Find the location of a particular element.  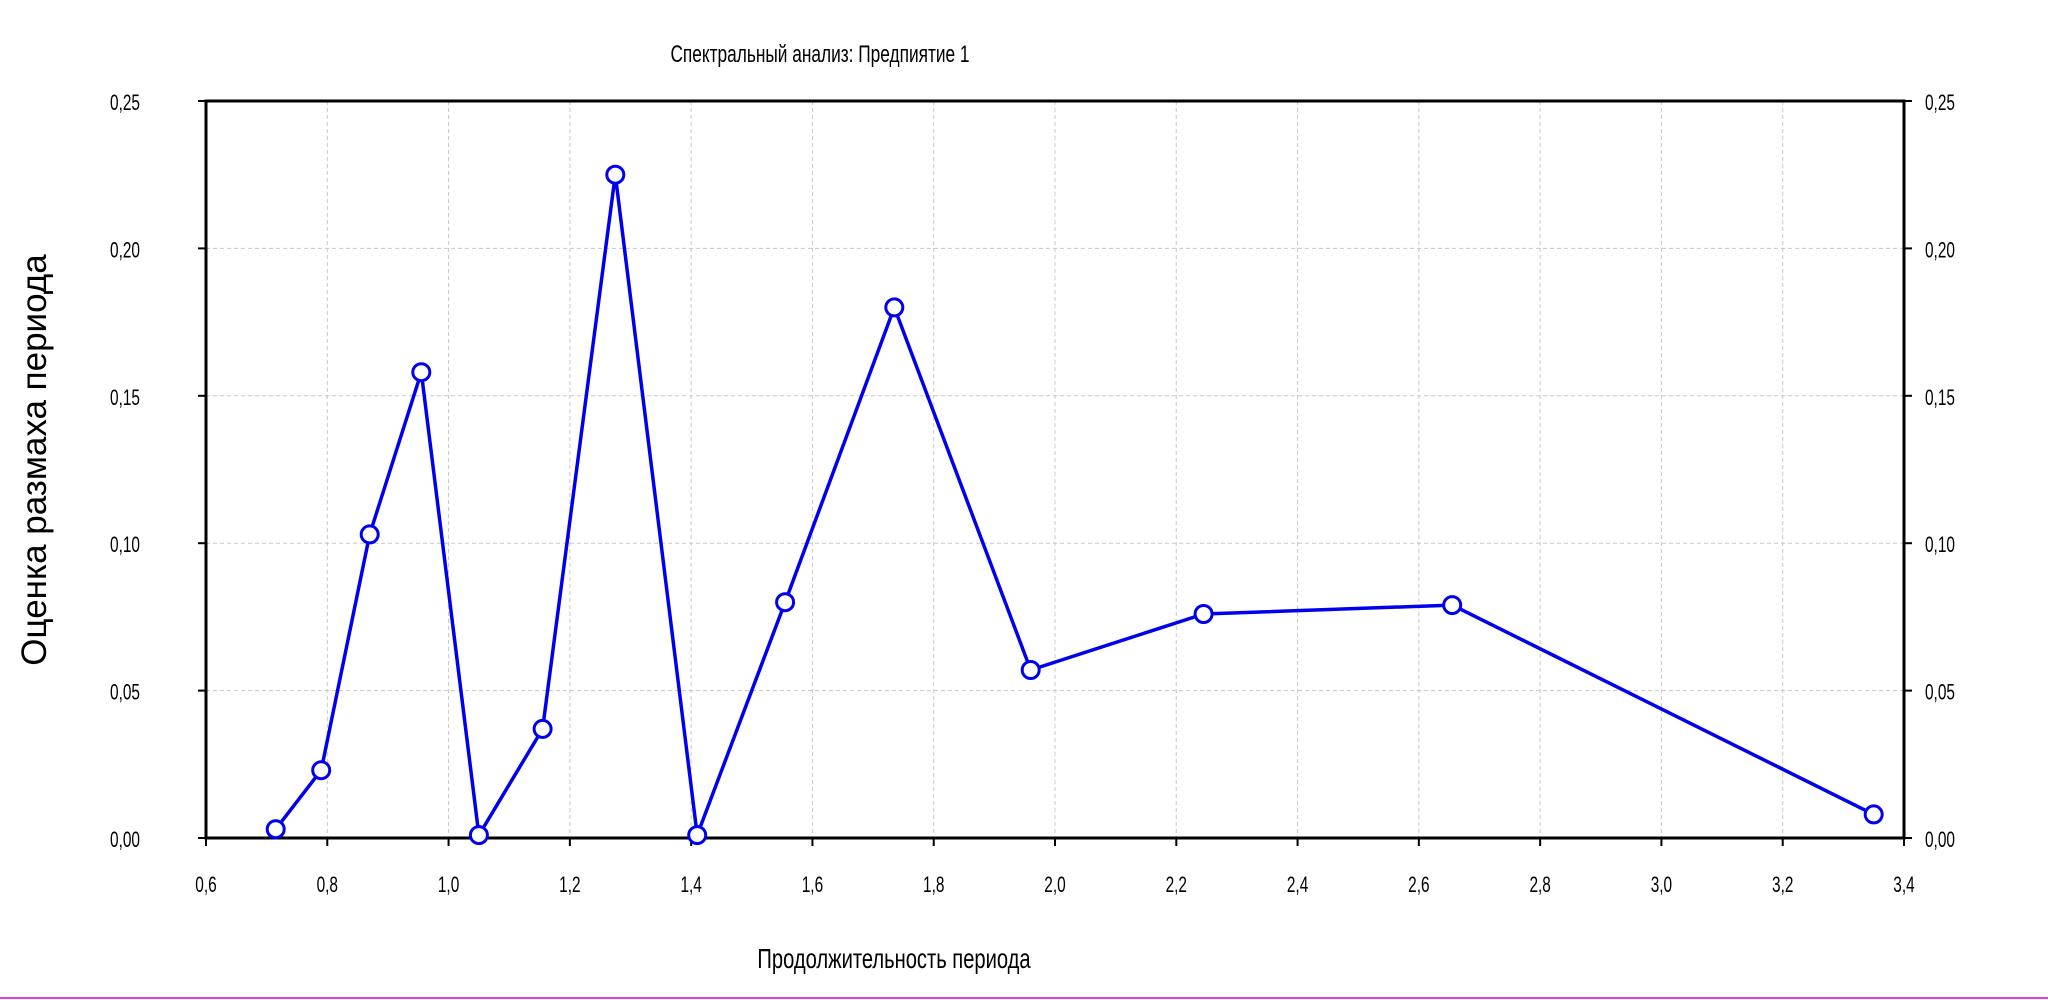

x-tick-label: 1,6 is located at coordinates (812, 885).